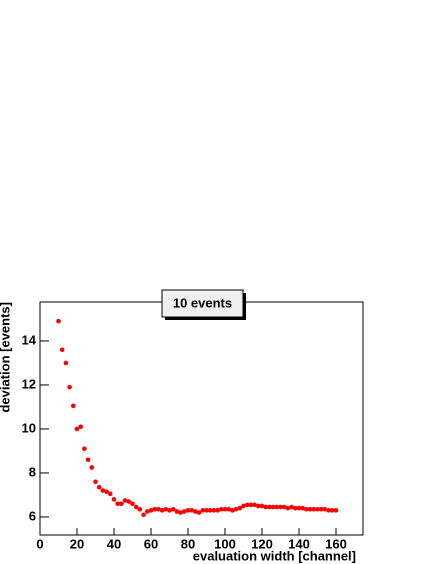  Describe the element at coordinates (29, 383) in the screenshot. I see `y-tick-label: 12` at that location.